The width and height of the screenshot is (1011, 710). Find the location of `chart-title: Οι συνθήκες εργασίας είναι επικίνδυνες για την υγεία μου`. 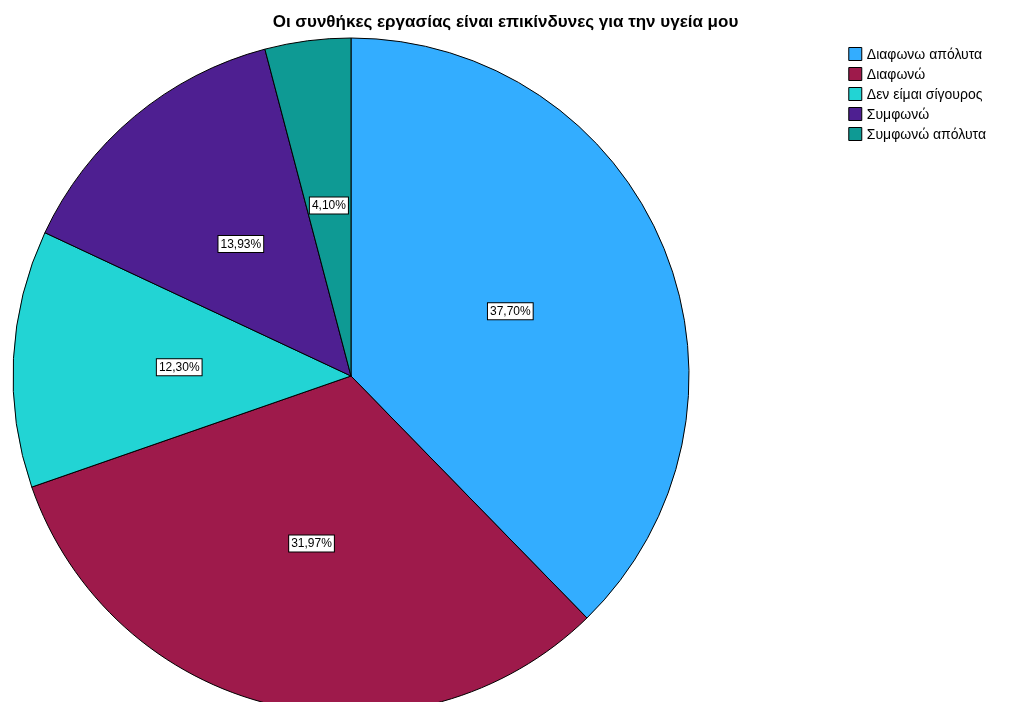

chart-title: Οι συνθήκες εργασίας είναι επικίνδυνες για την υγεία μου is located at coordinates (505, 21).